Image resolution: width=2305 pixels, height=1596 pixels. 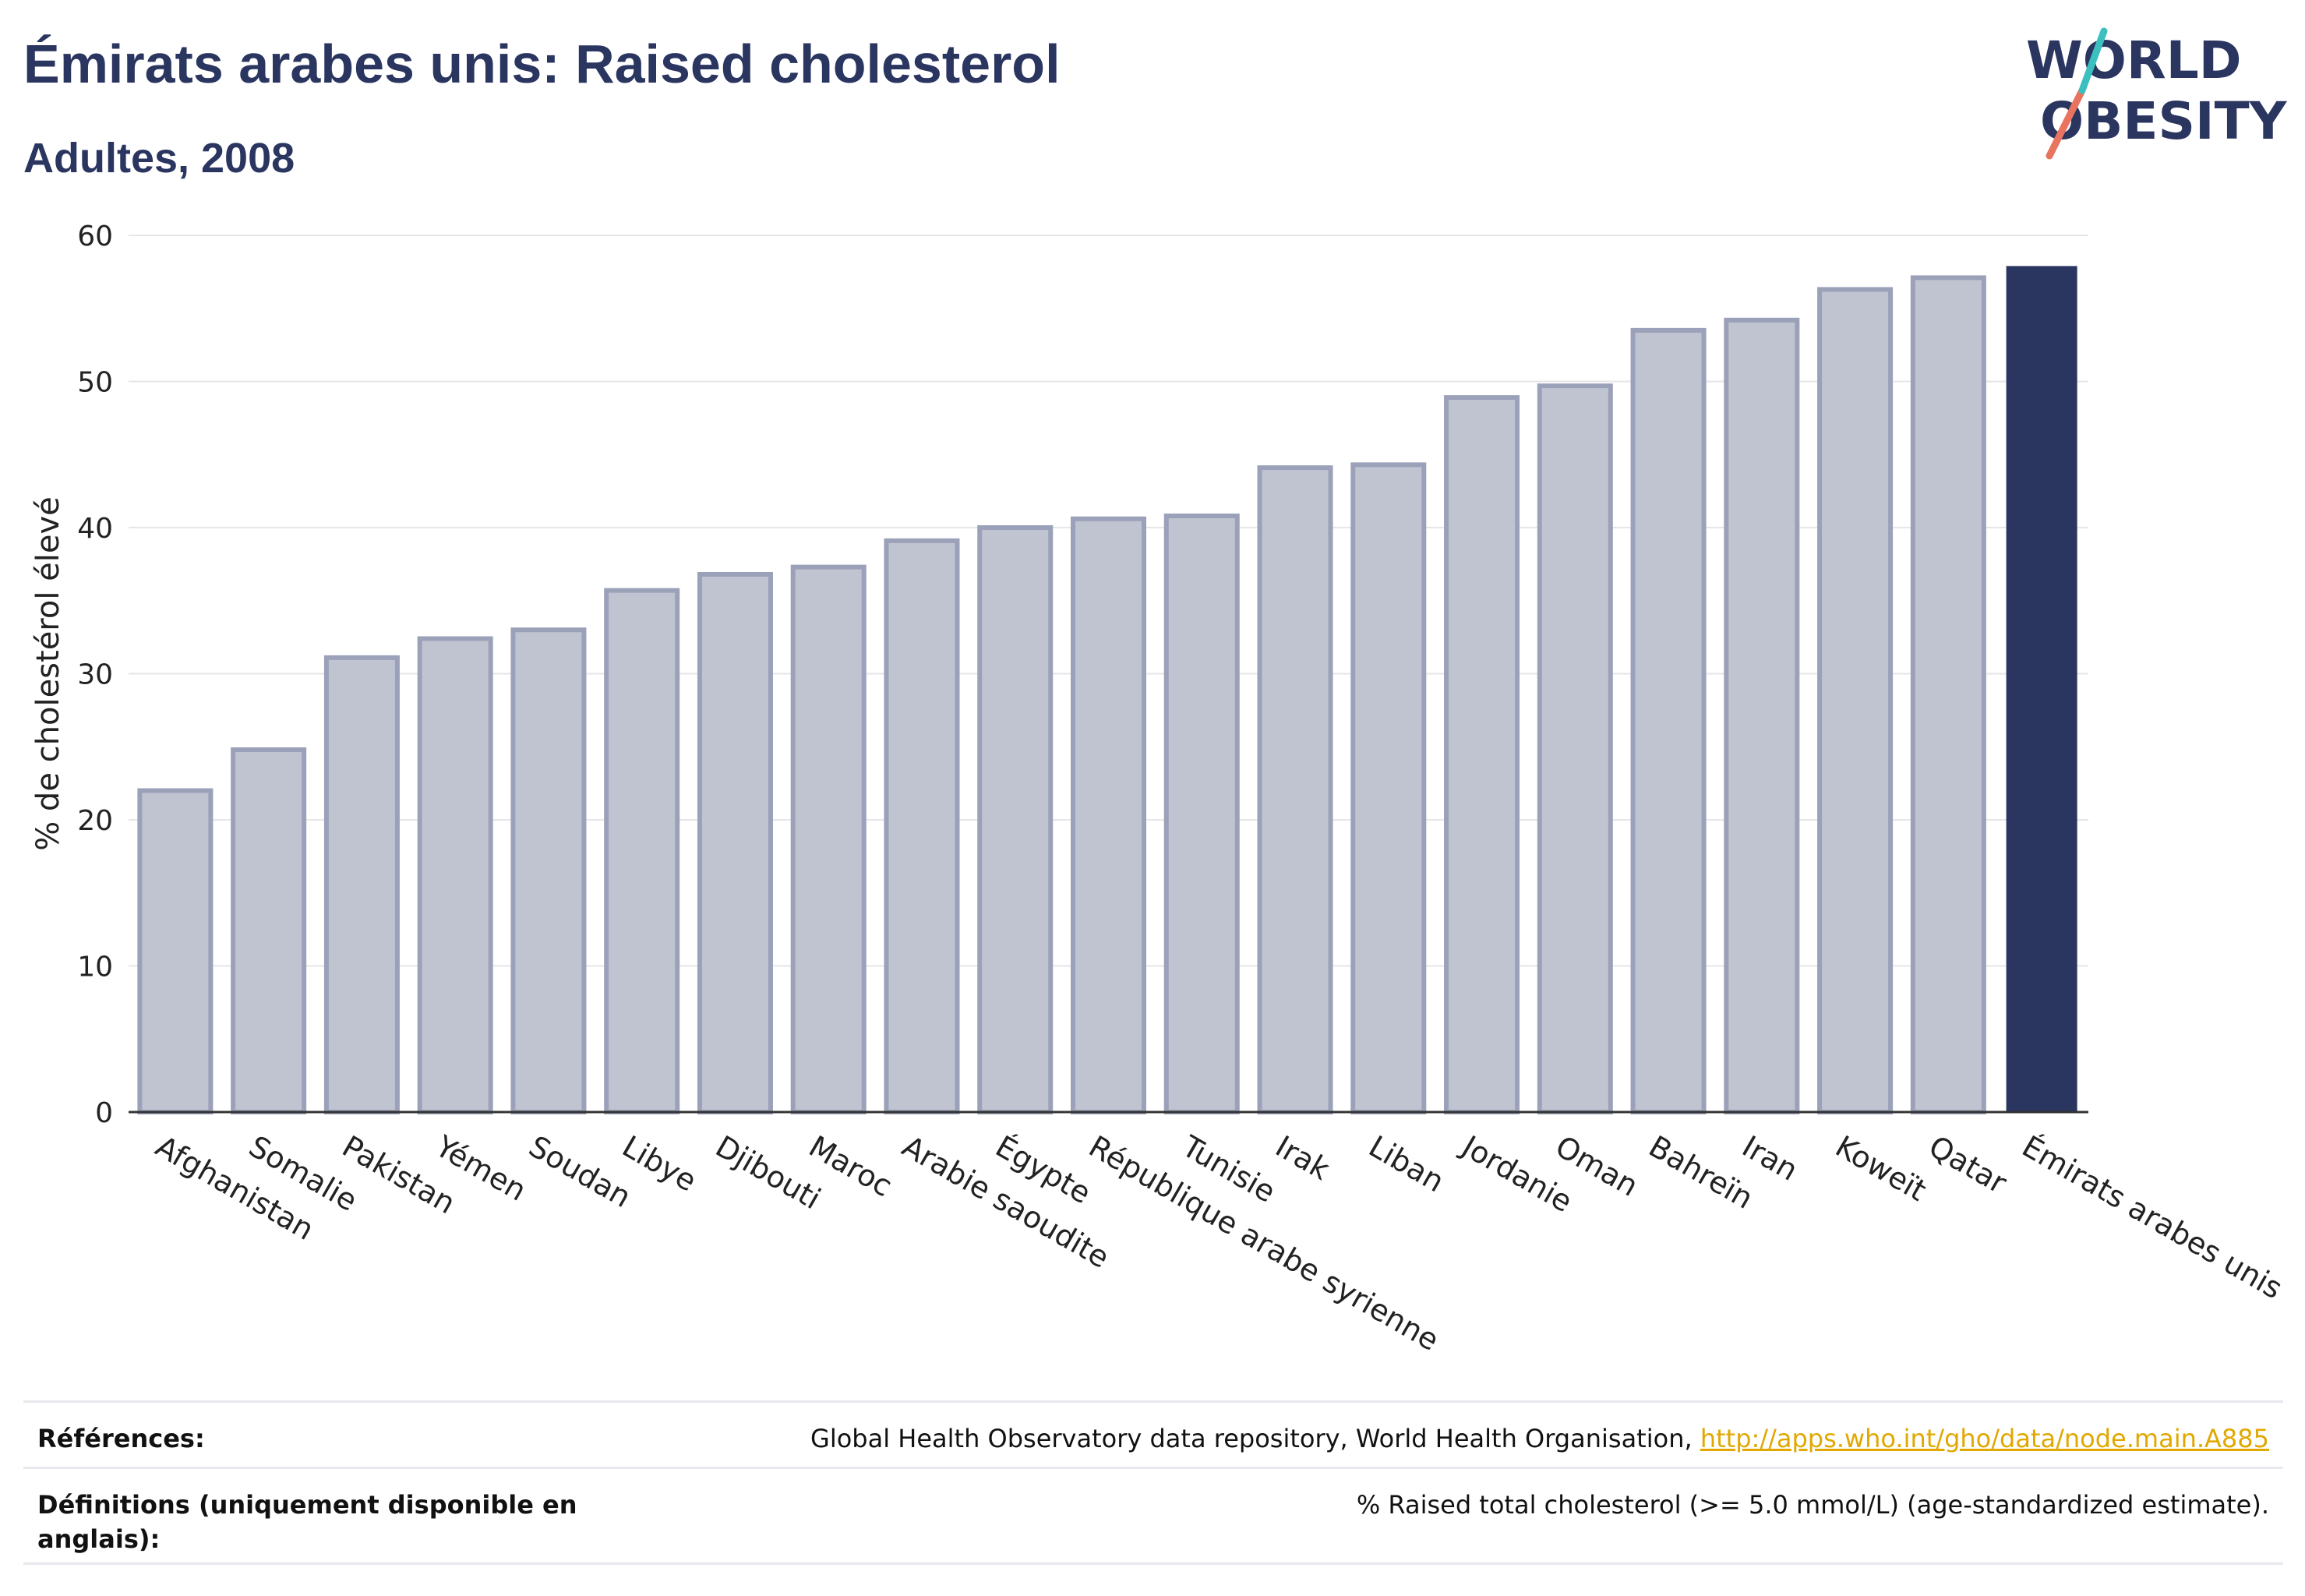 I want to click on x-tick-label: Qatar, so click(x=1968, y=1165).